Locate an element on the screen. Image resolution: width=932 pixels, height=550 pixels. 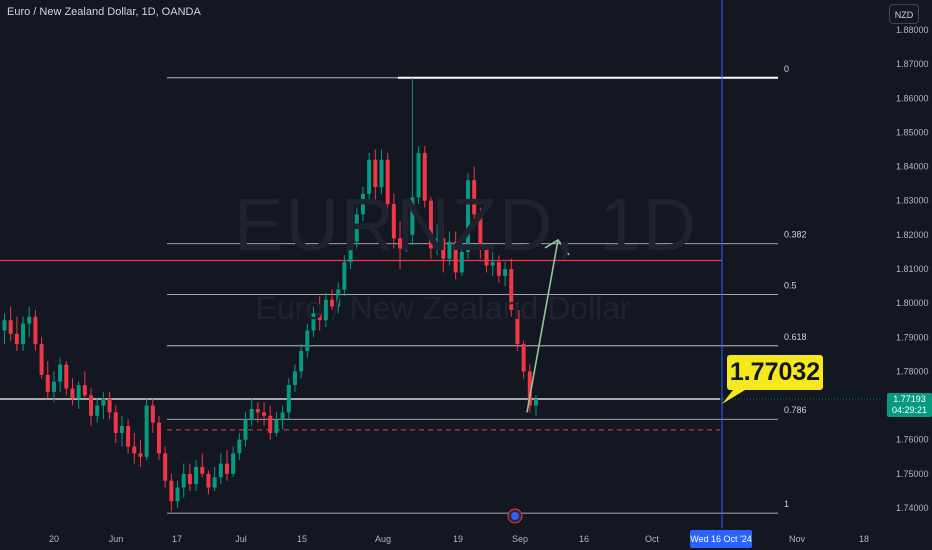
x-tick-label: 20 is located at coordinates (54, 539).